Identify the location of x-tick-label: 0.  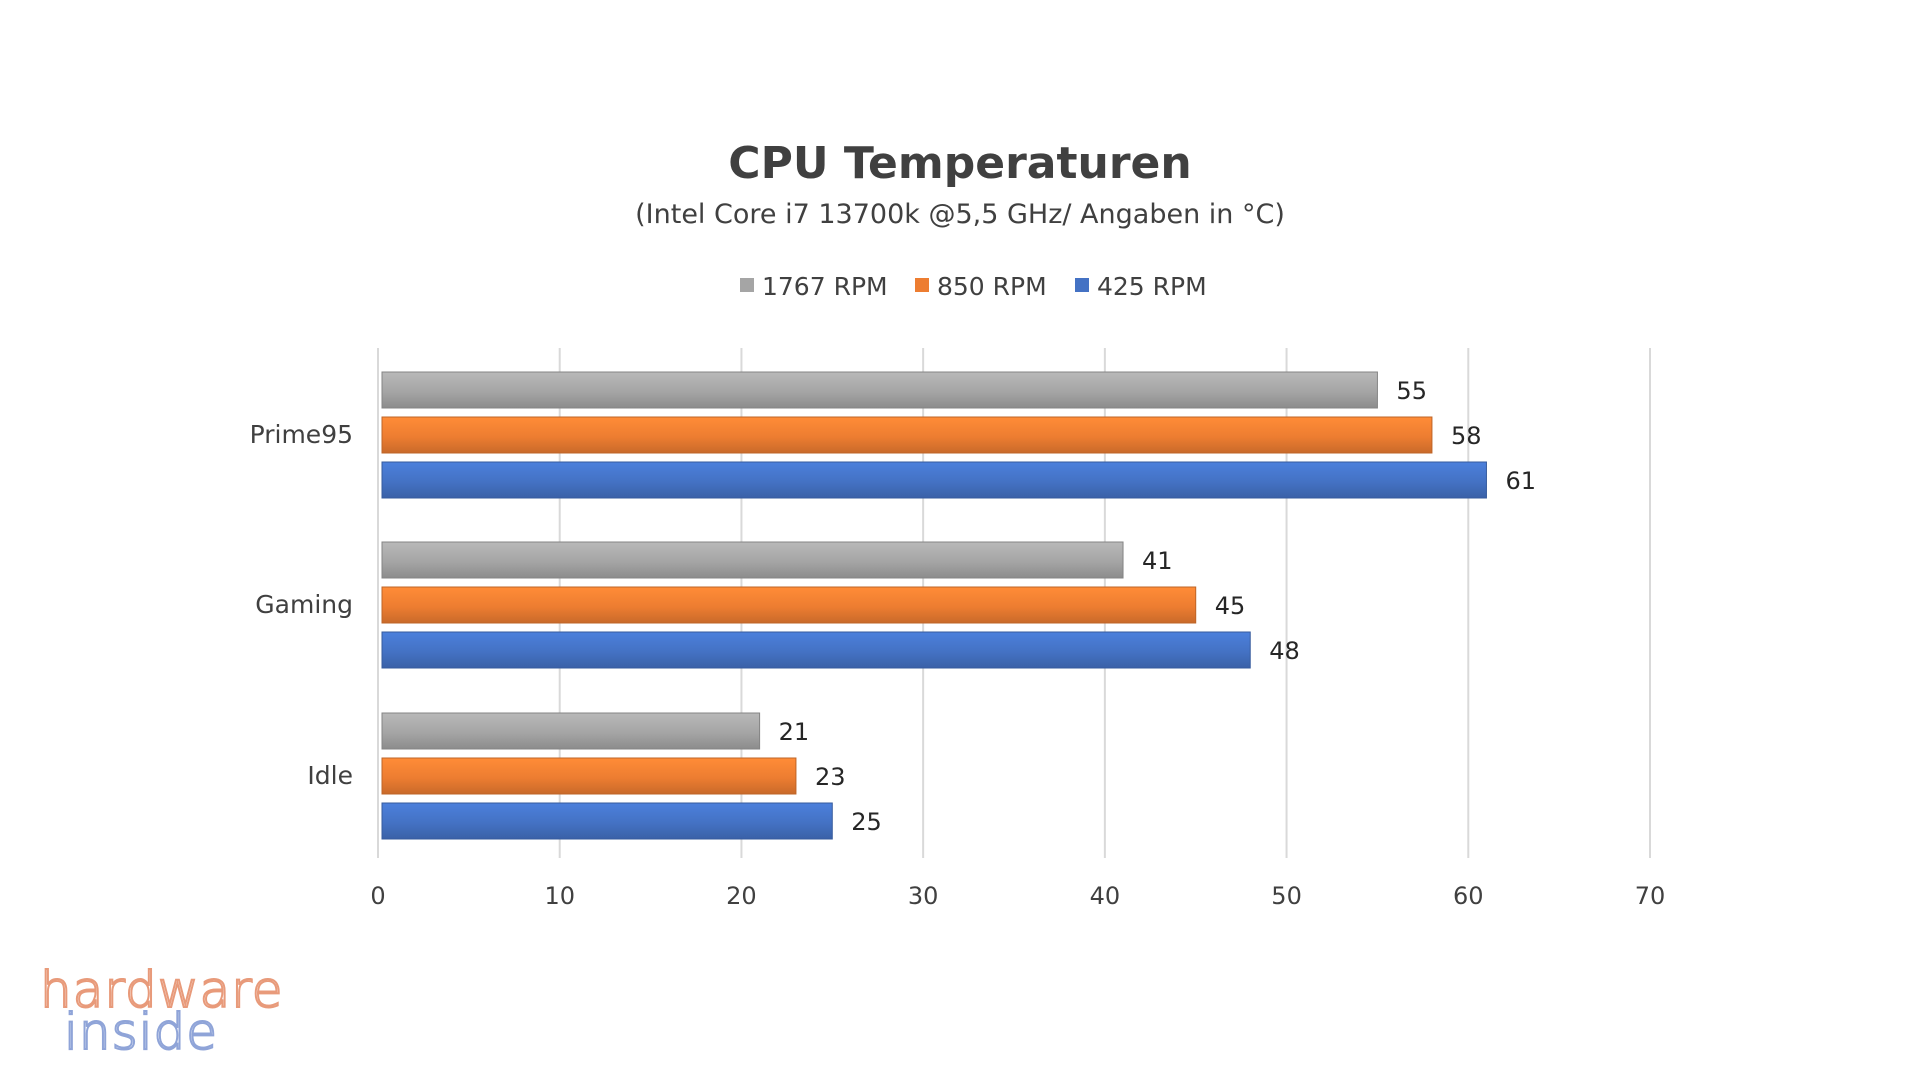
(377, 896).